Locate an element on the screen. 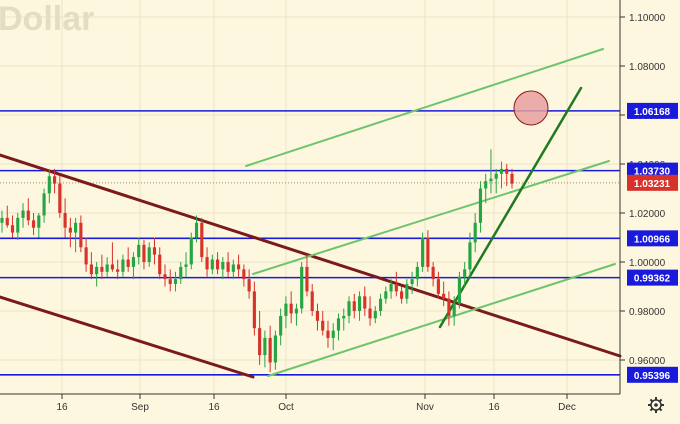 The width and height of the screenshot is (680, 424). time-tick-label: 16 is located at coordinates (214, 407).